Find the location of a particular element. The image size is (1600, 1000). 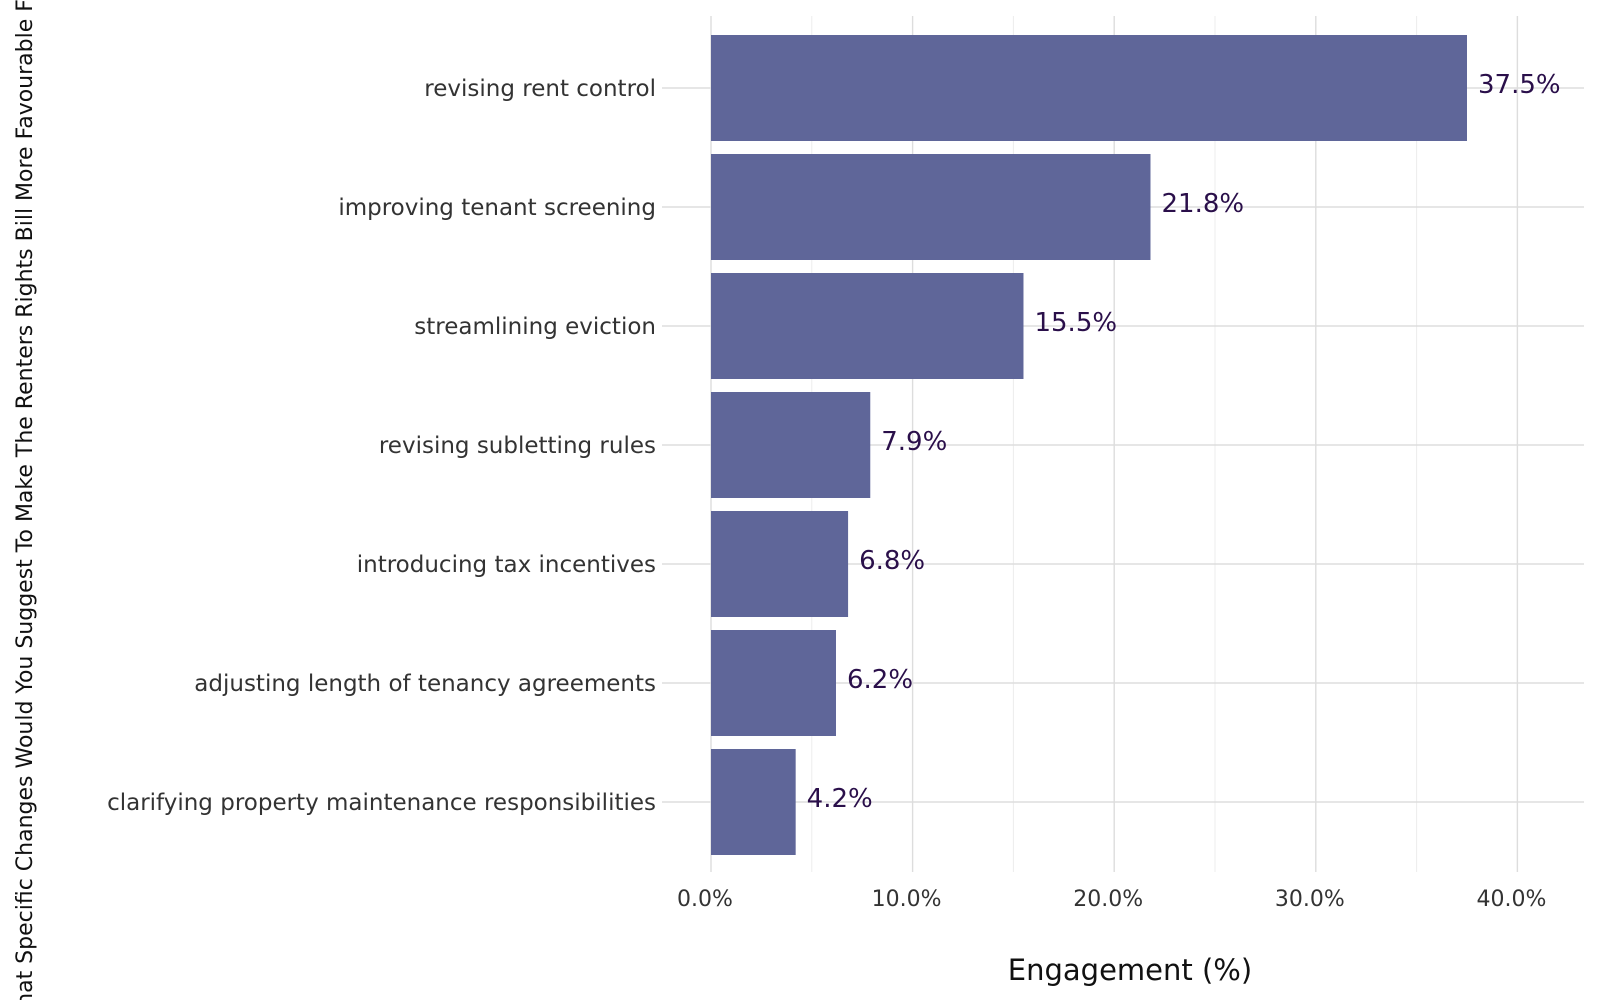

value-label: 4.2% is located at coordinates (840, 799).